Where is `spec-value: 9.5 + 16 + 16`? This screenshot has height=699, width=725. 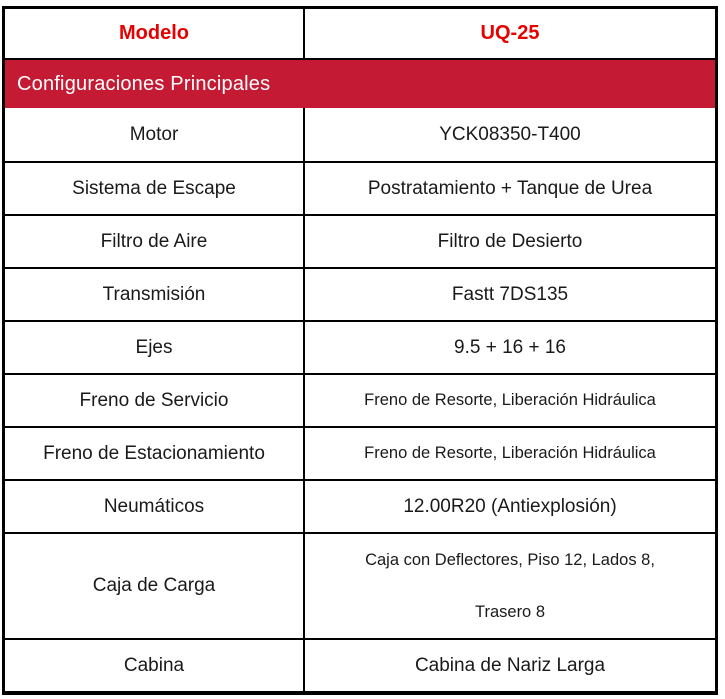
spec-value: 9.5 + 16 + 16 is located at coordinates (510, 347).